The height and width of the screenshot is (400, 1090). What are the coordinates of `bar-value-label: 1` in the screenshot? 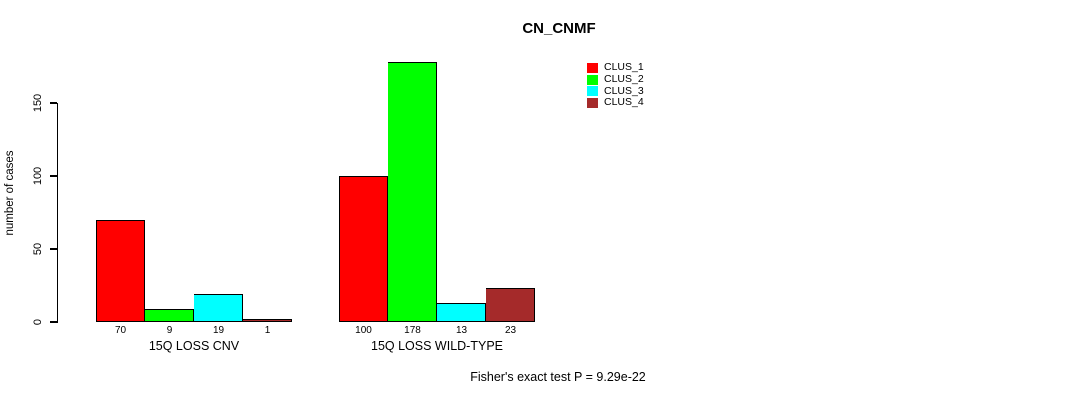 It's located at (267, 330).